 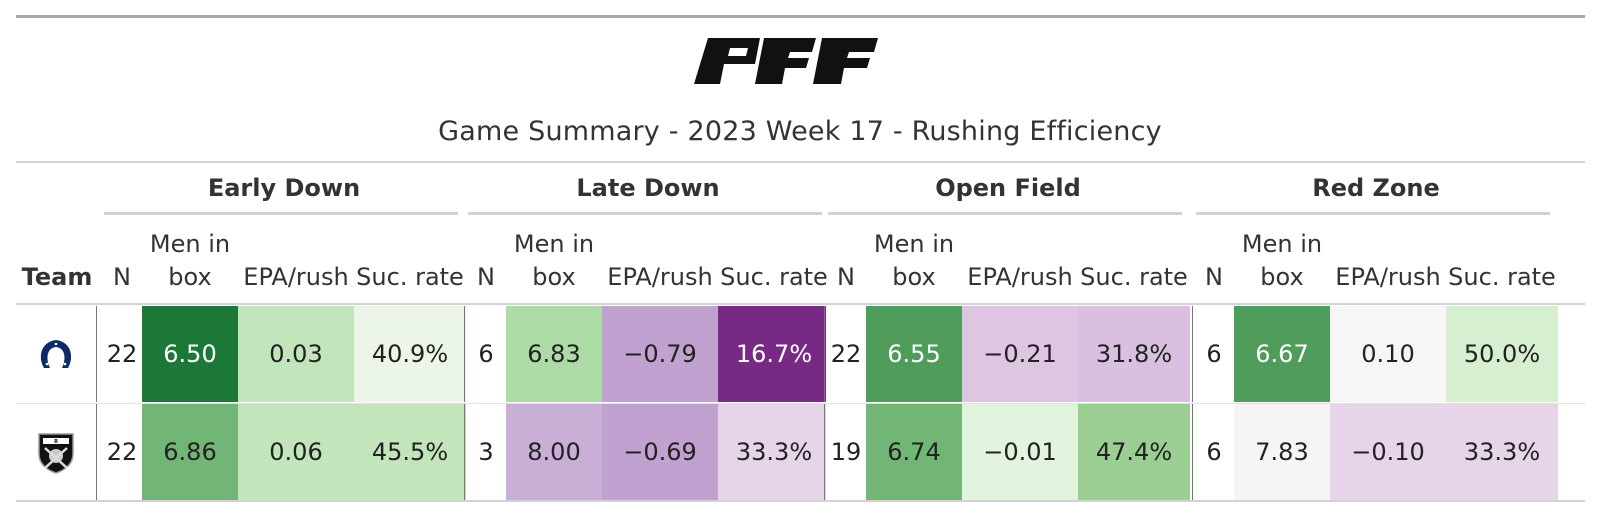 What do you see at coordinates (190, 452) in the screenshot?
I see `cell-early-down-men-in-box: 6.86` at bounding box center [190, 452].